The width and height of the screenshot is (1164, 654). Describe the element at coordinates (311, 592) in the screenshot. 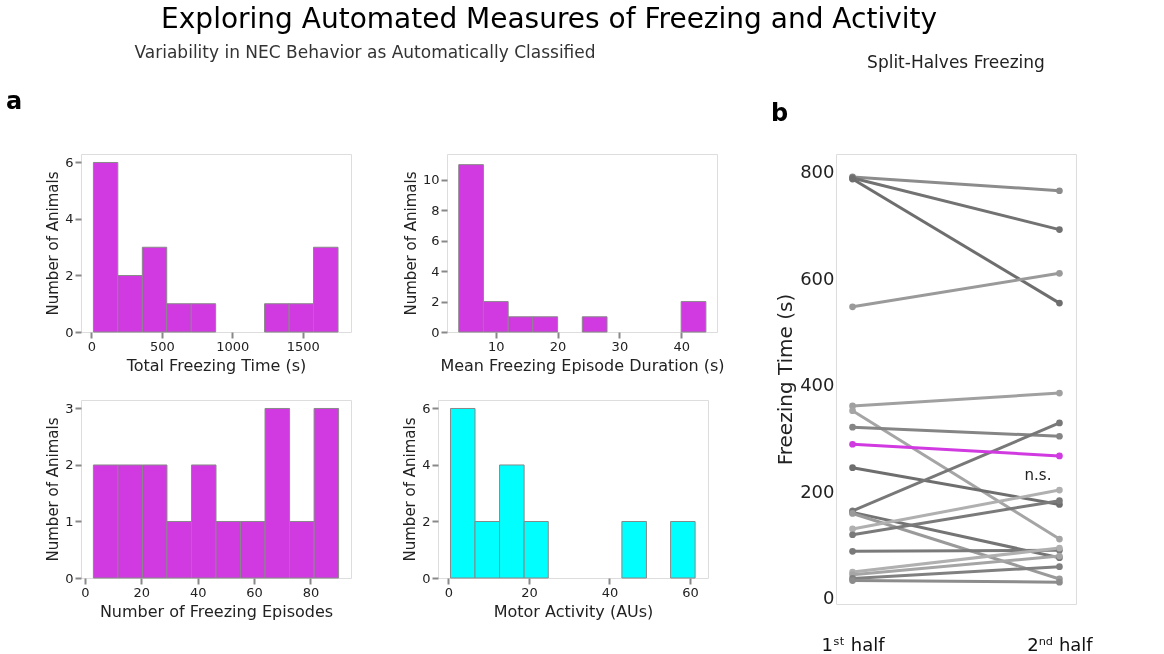

I see `x-tick-label: 80` at that location.